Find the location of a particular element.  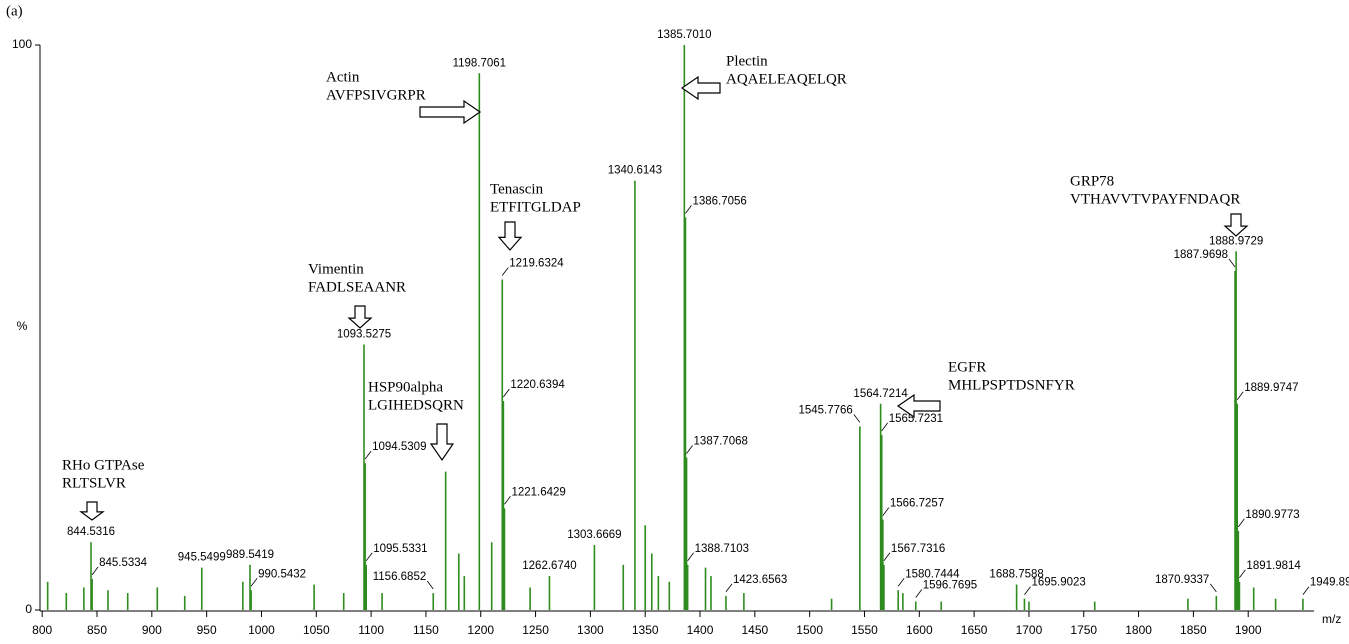

peak-label: 1887.9698 is located at coordinates (1201, 255).